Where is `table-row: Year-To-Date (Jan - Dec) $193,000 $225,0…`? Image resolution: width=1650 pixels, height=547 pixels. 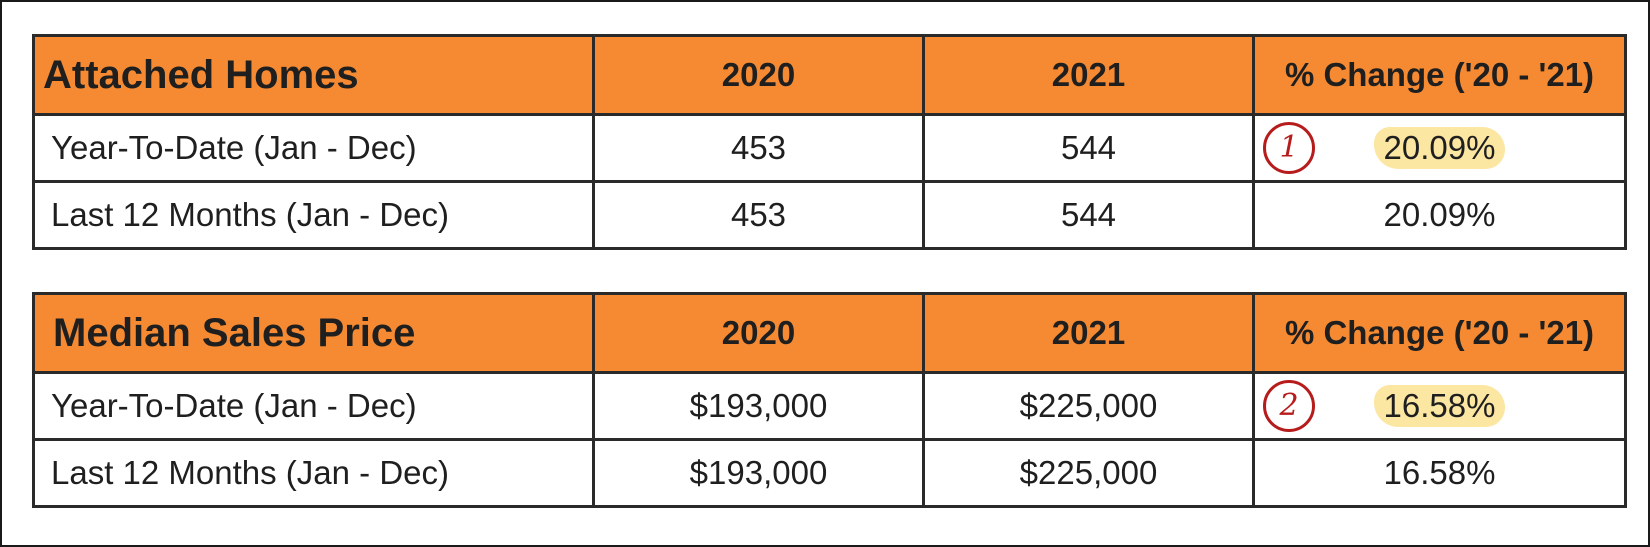
table-row: Year-To-Date (Jan - Dec) $193,000 $225,0… is located at coordinates (829, 406).